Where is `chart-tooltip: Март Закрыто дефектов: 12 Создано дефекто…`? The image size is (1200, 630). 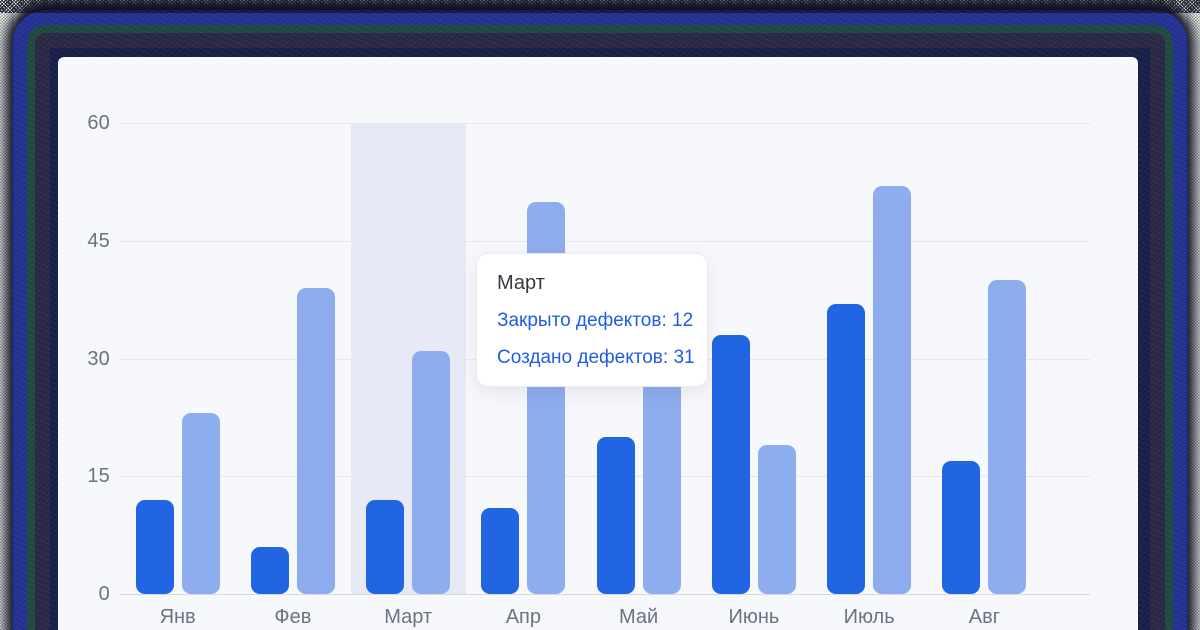
chart-tooltip: Март Закрыто дефектов: 12 Создано дефекто… is located at coordinates (592, 320).